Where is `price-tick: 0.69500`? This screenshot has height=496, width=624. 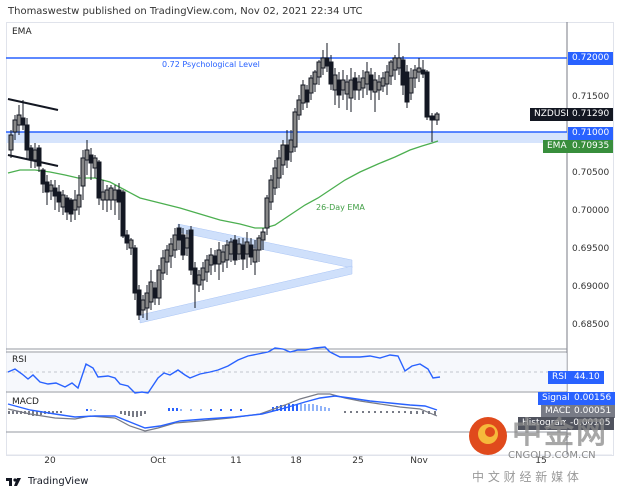 price-tick: 0.69500 is located at coordinates (591, 249).